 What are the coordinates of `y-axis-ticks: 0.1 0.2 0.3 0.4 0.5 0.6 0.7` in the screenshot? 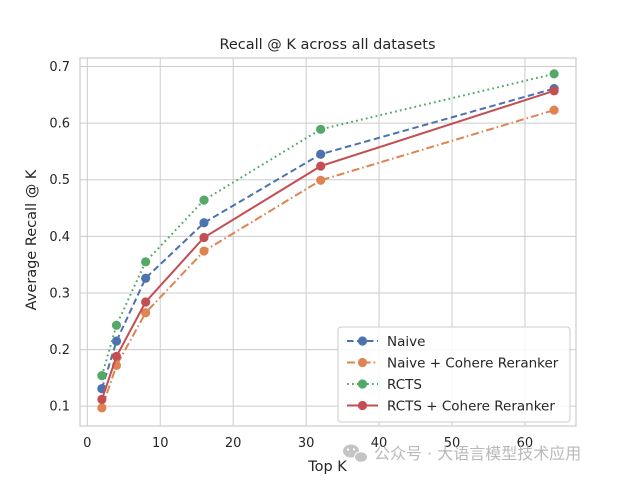 It's located at (59, 237).